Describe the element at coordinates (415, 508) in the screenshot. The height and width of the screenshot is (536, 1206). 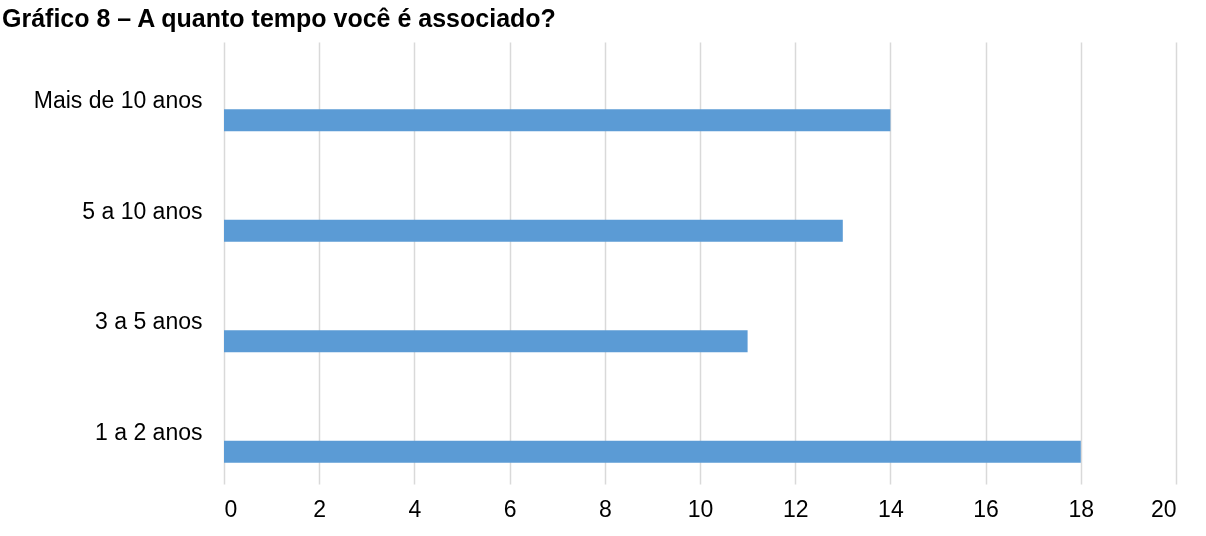
I see `x-tick-label: 4` at that location.